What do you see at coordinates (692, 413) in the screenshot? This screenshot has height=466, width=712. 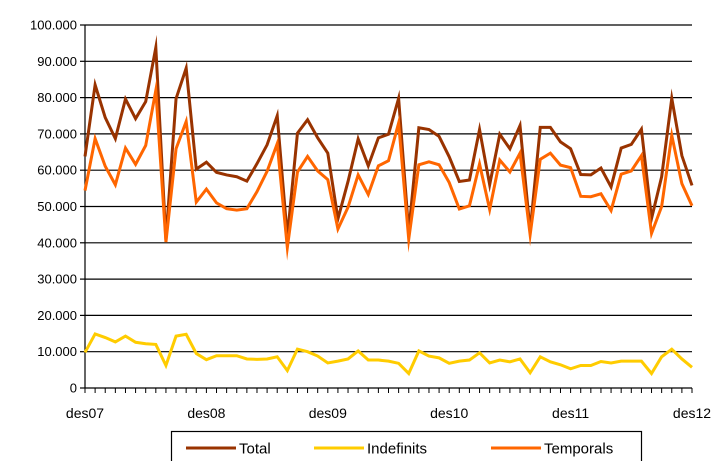 I see `x-tick-label: des12` at bounding box center [692, 413].